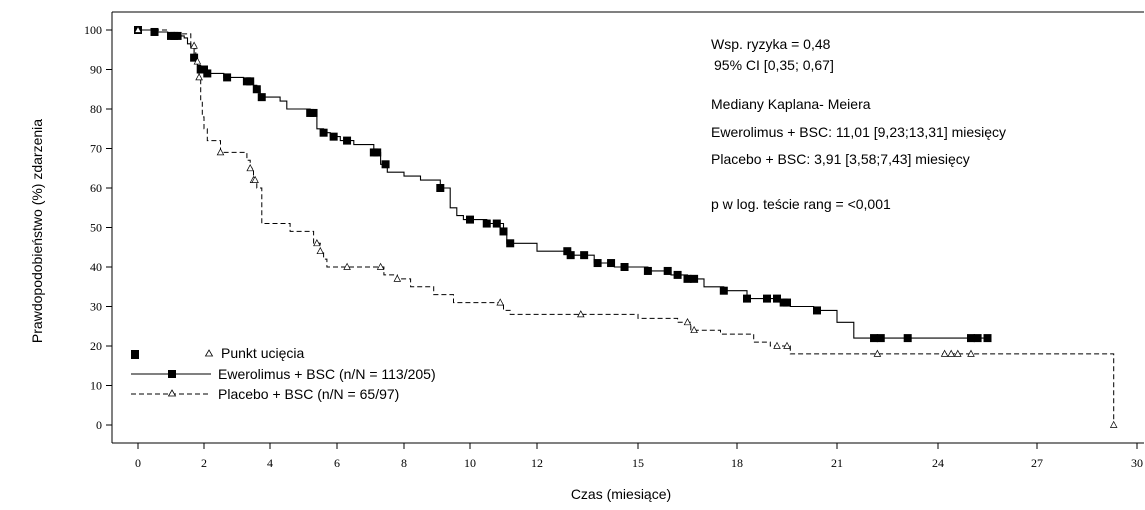  Describe the element at coordinates (308, 394) in the screenshot. I see `legend-placebo-label: Placebo + BSC (n/N = 65/97)` at that location.